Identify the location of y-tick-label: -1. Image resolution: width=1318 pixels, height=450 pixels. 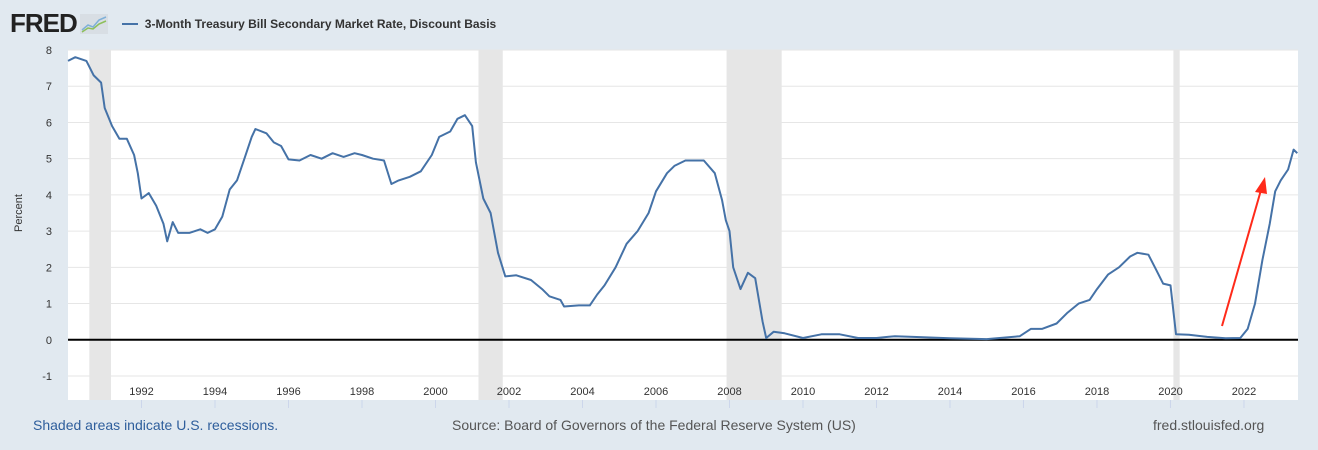
(47, 377).